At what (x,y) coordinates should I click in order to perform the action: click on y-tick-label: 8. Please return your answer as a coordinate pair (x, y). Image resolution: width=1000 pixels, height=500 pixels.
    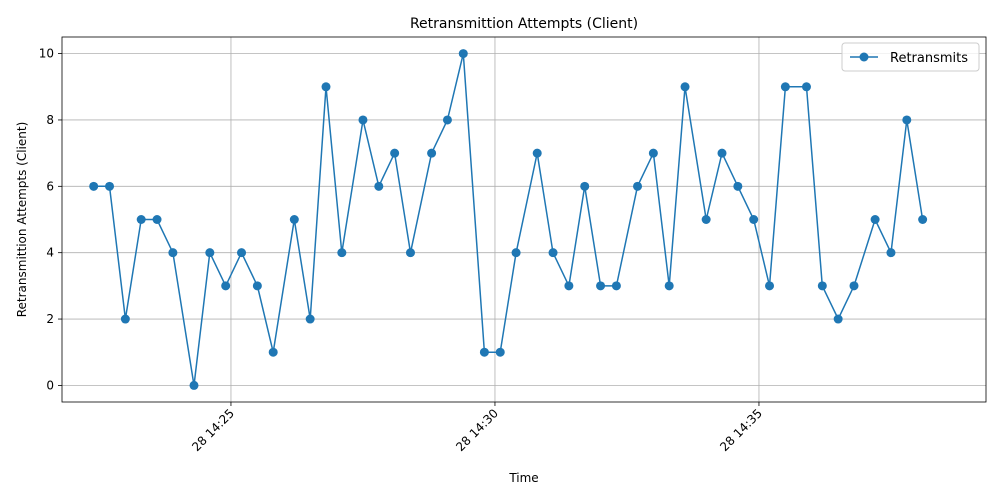
    Looking at the image, I should click on (50, 120).